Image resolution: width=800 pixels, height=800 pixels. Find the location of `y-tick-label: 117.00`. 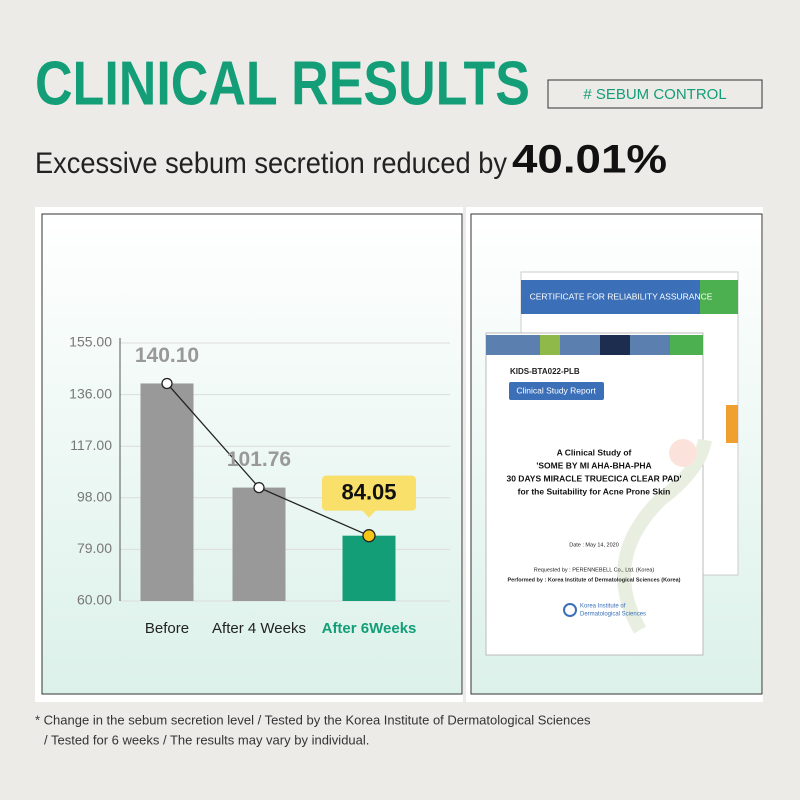

y-tick-label: 117.00 is located at coordinates (91, 445).